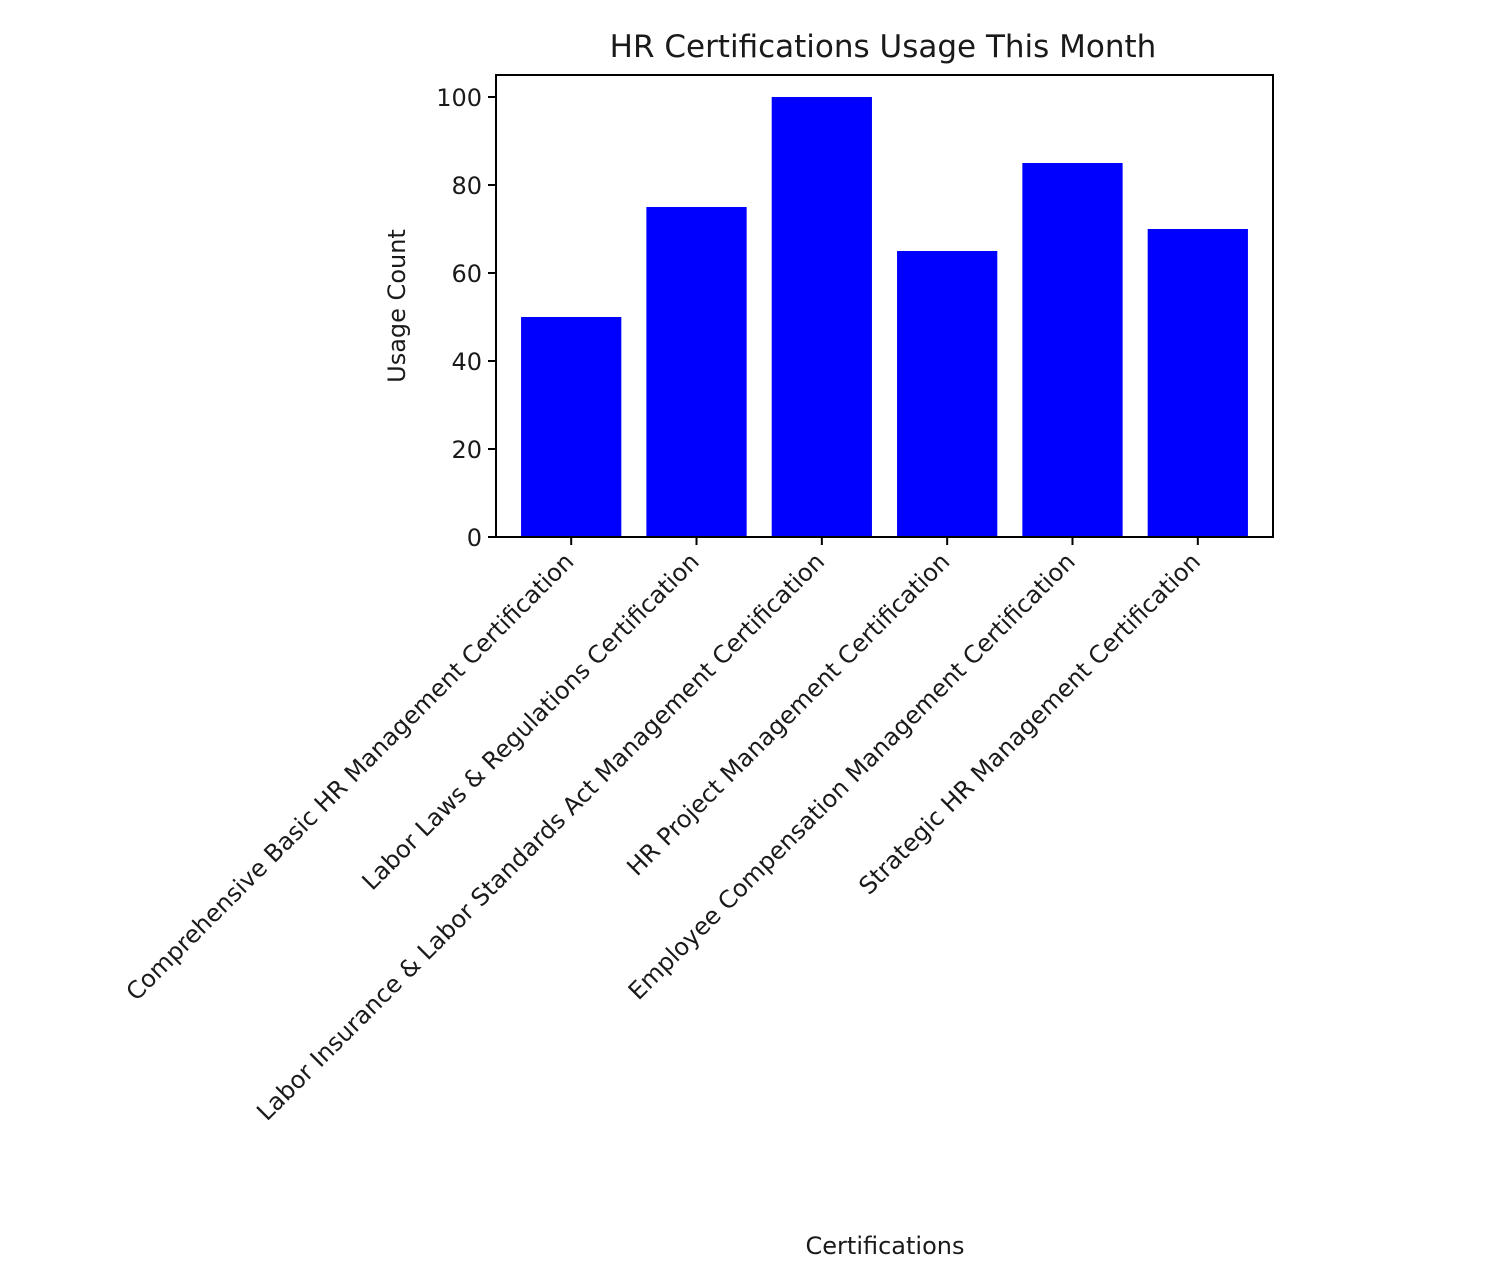  Describe the element at coordinates (466, 318) in the screenshot. I see `y-ticks-group: 0 20 40 60 80 100` at that location.